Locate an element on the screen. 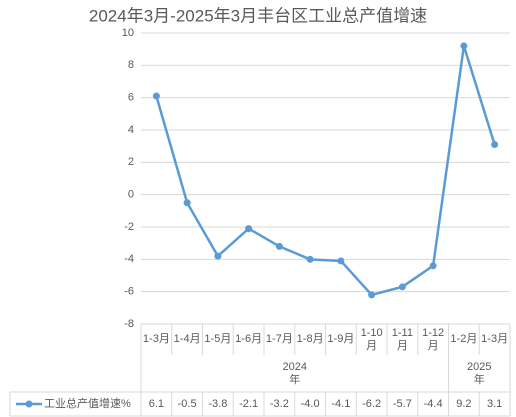 The height and width of the screenshot is (417, 516). x-tick-label: 1-6月 is located at coordinates (249, 339).